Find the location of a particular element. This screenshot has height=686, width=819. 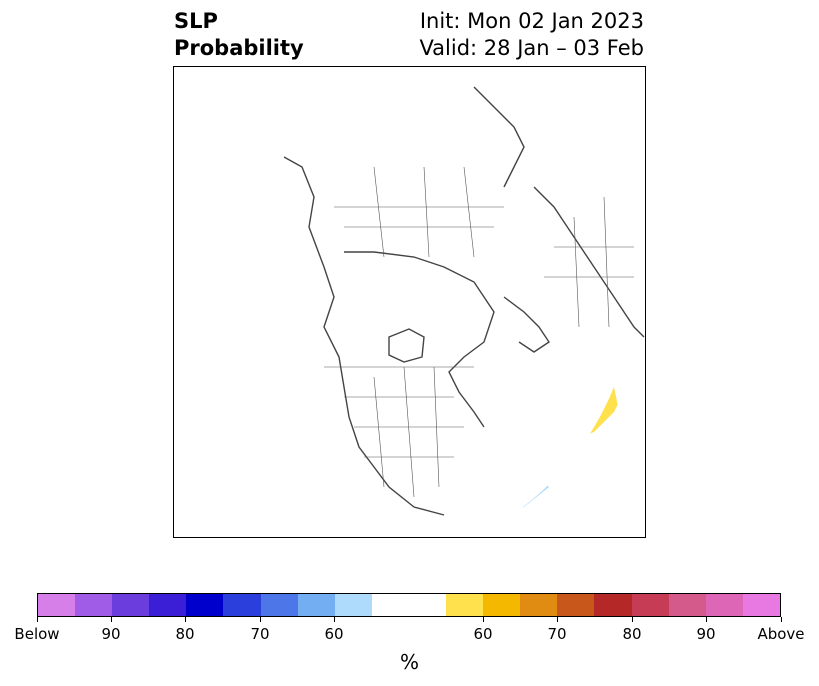

init-date: Init: Mon 02 Jan 2023 is located at coordinates (531, 21).